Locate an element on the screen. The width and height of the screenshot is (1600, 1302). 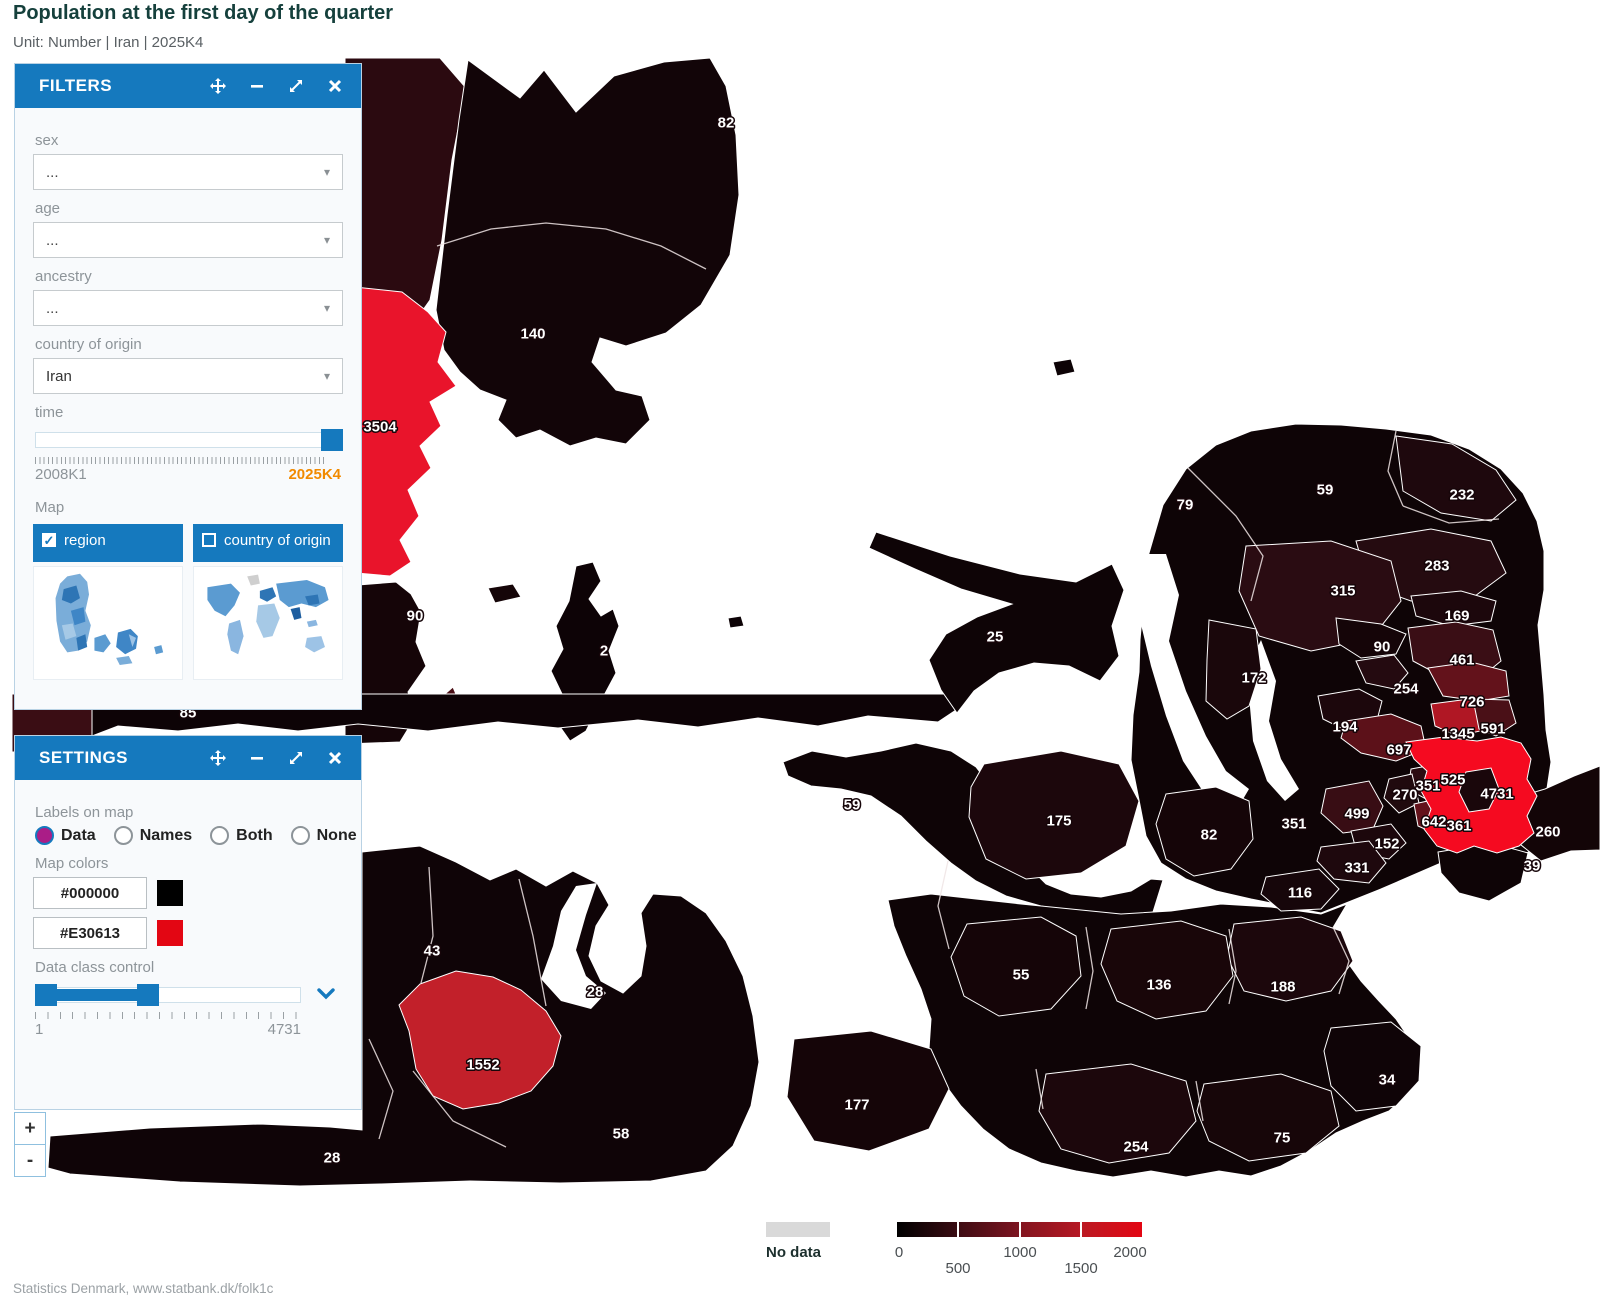
radio-both: Both is located at coordinates (241, 835).